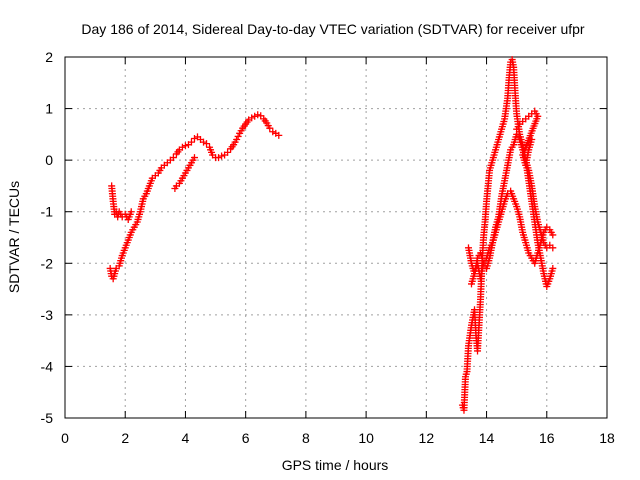  Describe the element at coordinates (487, 438) in the screenshot. I see `x-tick-label: 14` at that location.